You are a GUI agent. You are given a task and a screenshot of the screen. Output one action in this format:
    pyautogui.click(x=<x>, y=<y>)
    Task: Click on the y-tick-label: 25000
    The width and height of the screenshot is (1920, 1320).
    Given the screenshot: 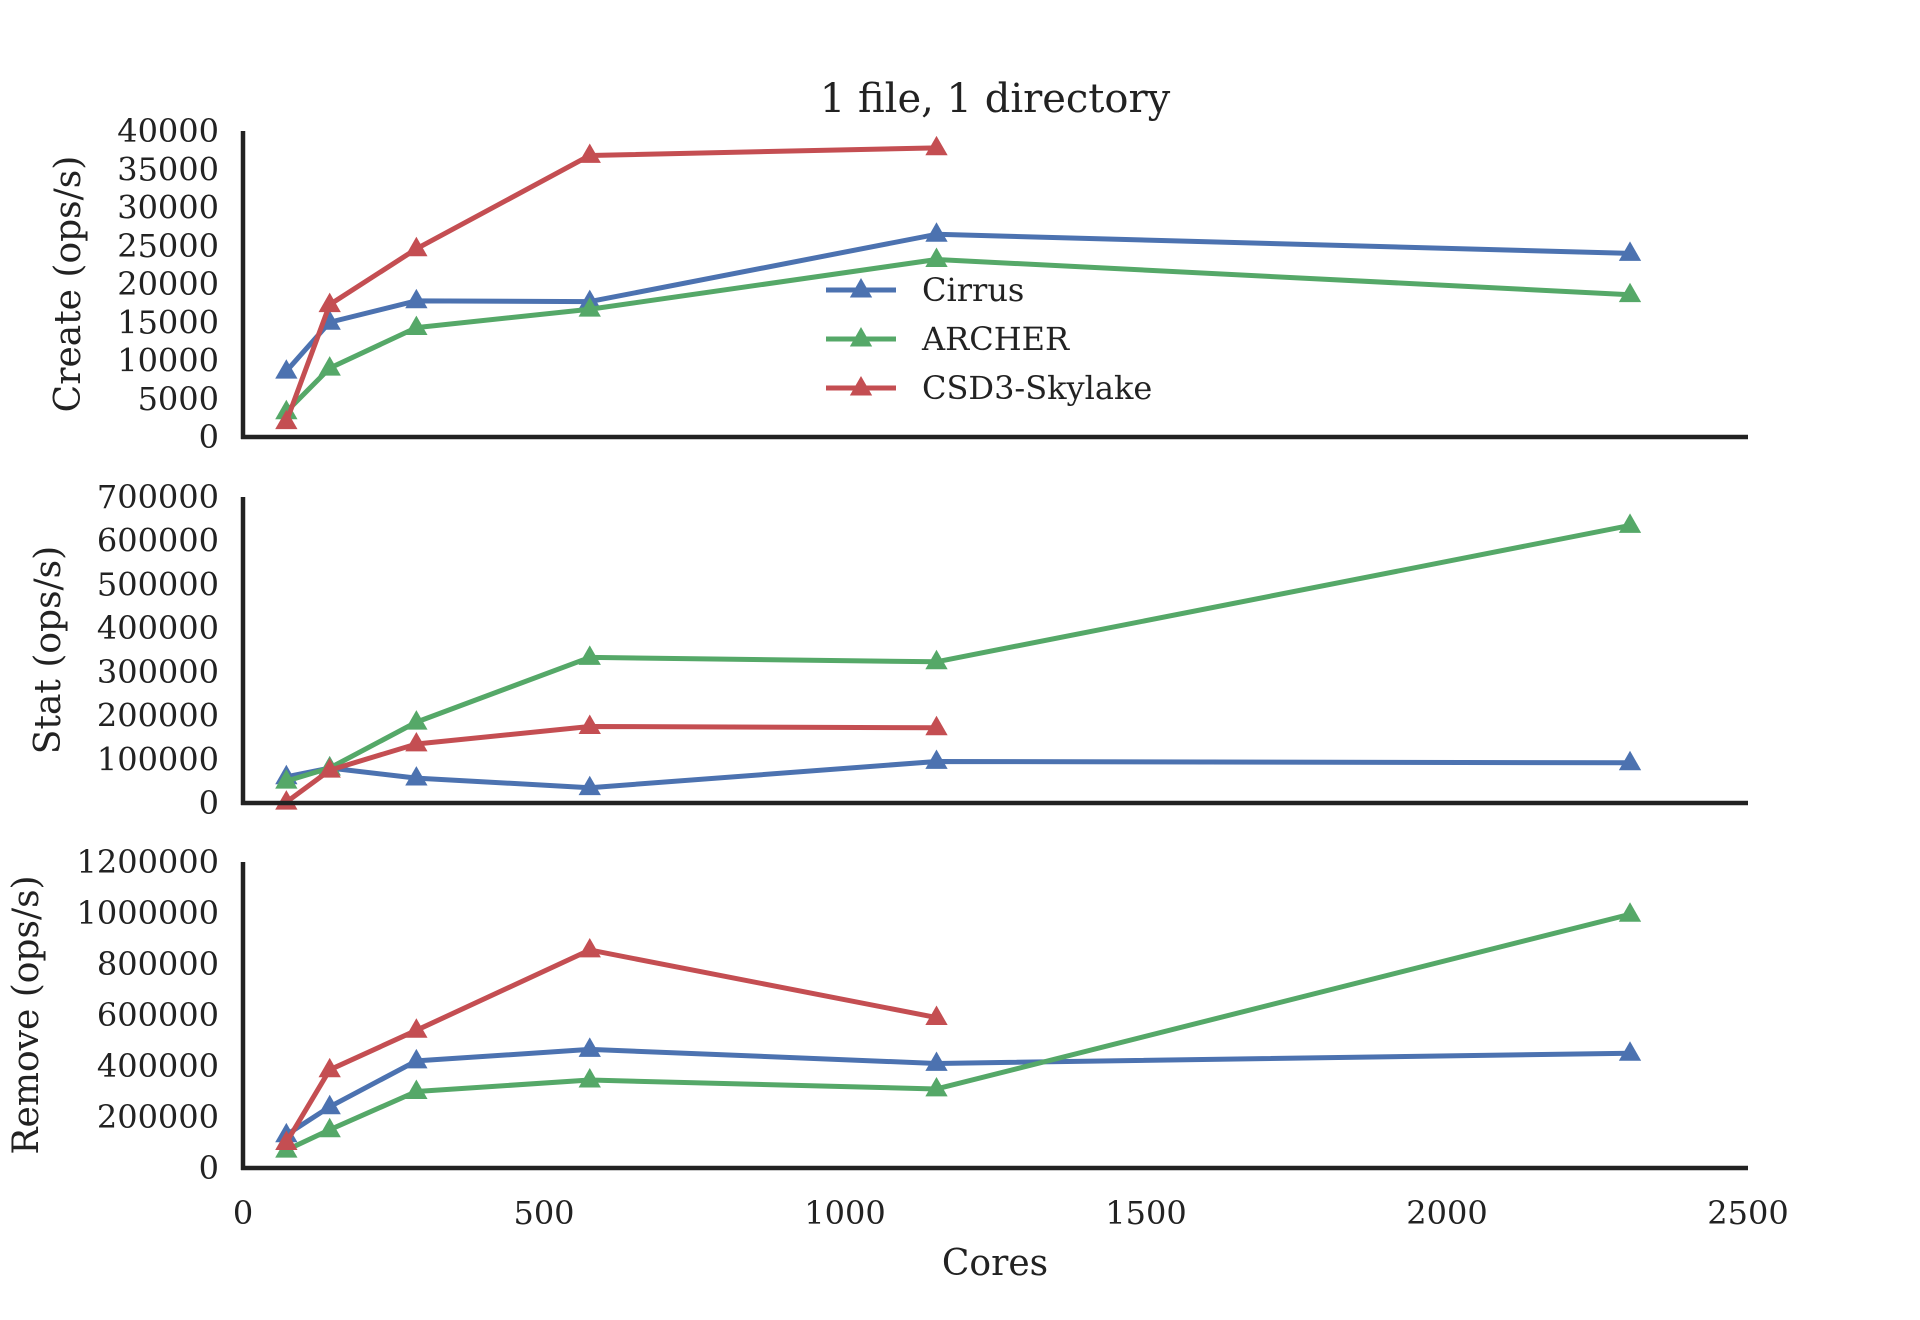 What is the action you would take?
    pyautogui.click(x=168, y=246)
    